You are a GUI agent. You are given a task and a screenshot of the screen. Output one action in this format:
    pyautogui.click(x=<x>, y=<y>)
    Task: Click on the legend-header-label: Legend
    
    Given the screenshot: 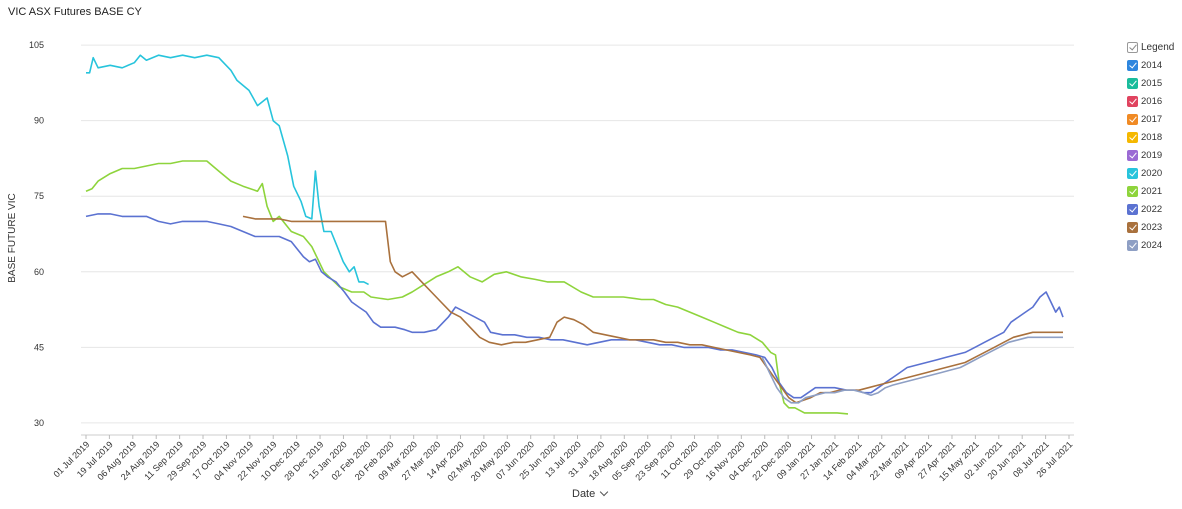 What is the action you would take?
    pyautogui.click(x=1158, y=47)
    